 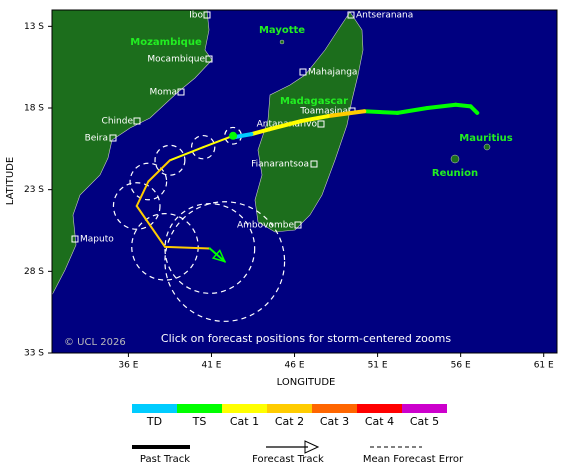 What do you see at coordinates (34, 27) in the screenshot?
I see `y-tick-label: 13 S` at bounding box center [34, 27].